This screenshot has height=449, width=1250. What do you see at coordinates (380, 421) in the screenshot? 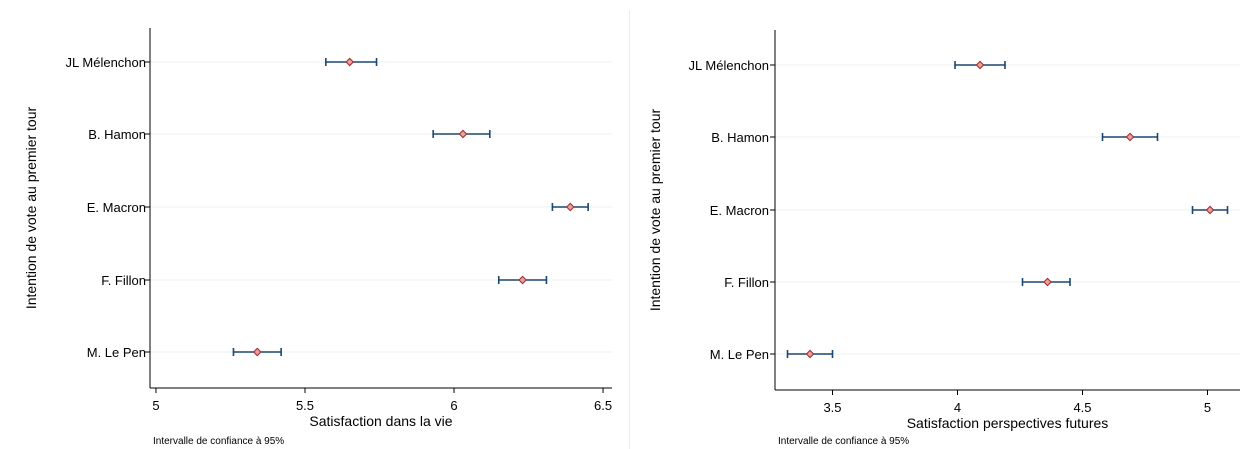
I see `x-axis-title: Satisfaction dans la vie` at bounding box center [380, 421].